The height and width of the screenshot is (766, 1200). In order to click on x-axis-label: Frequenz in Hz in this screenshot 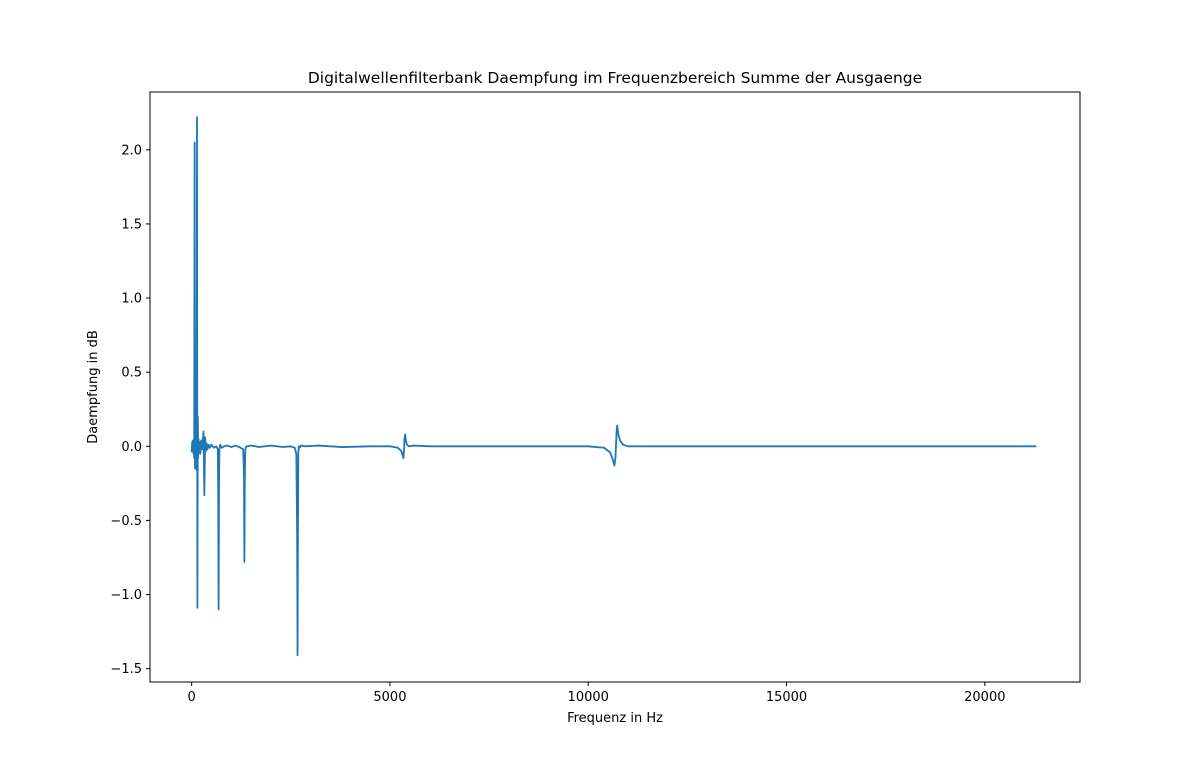, I will do `click(615, 718)`.